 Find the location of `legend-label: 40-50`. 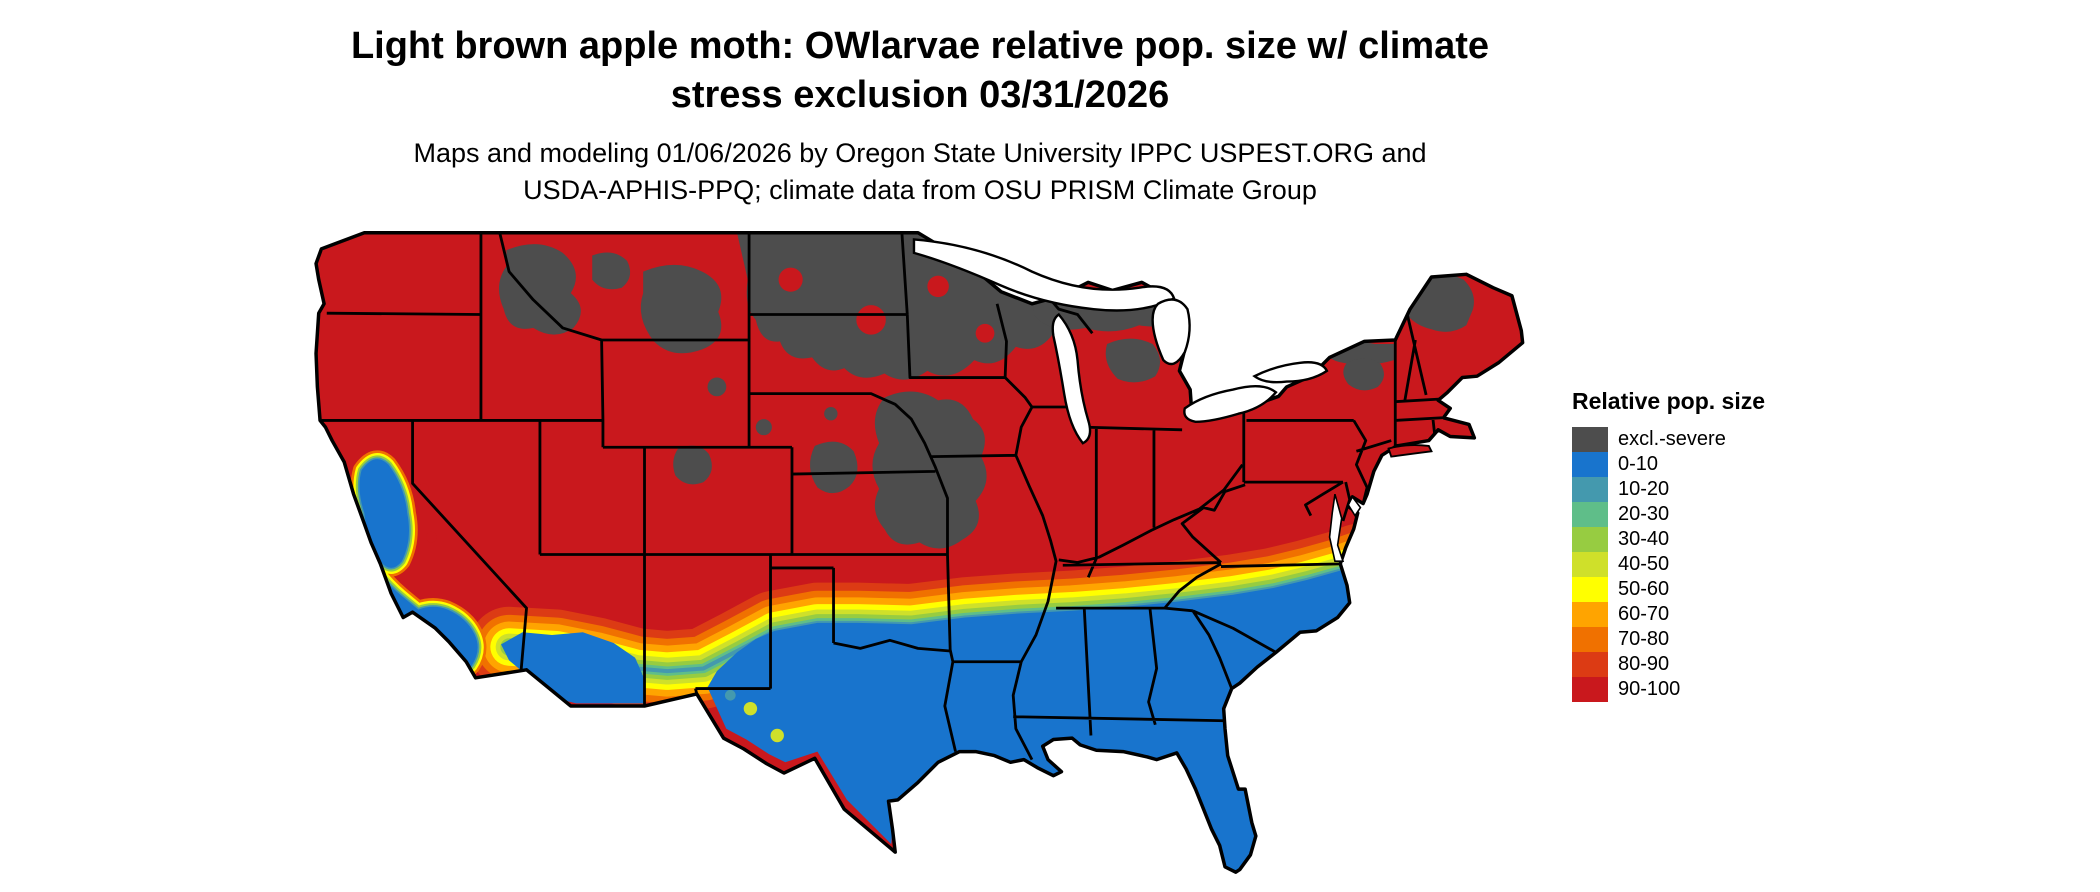

legend-label: 40-50 is located at coordinates (1644, 564).